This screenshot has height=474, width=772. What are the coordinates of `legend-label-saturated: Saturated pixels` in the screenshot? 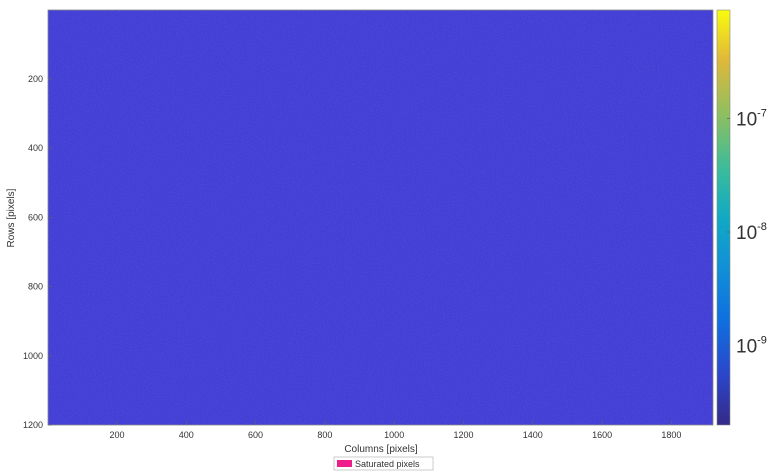 It's located at (387, 464).